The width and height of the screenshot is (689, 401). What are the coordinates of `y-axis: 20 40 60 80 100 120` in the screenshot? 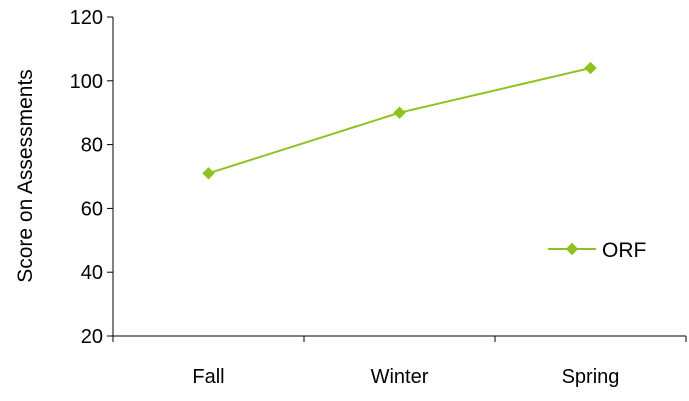 It's located at (92, 177).